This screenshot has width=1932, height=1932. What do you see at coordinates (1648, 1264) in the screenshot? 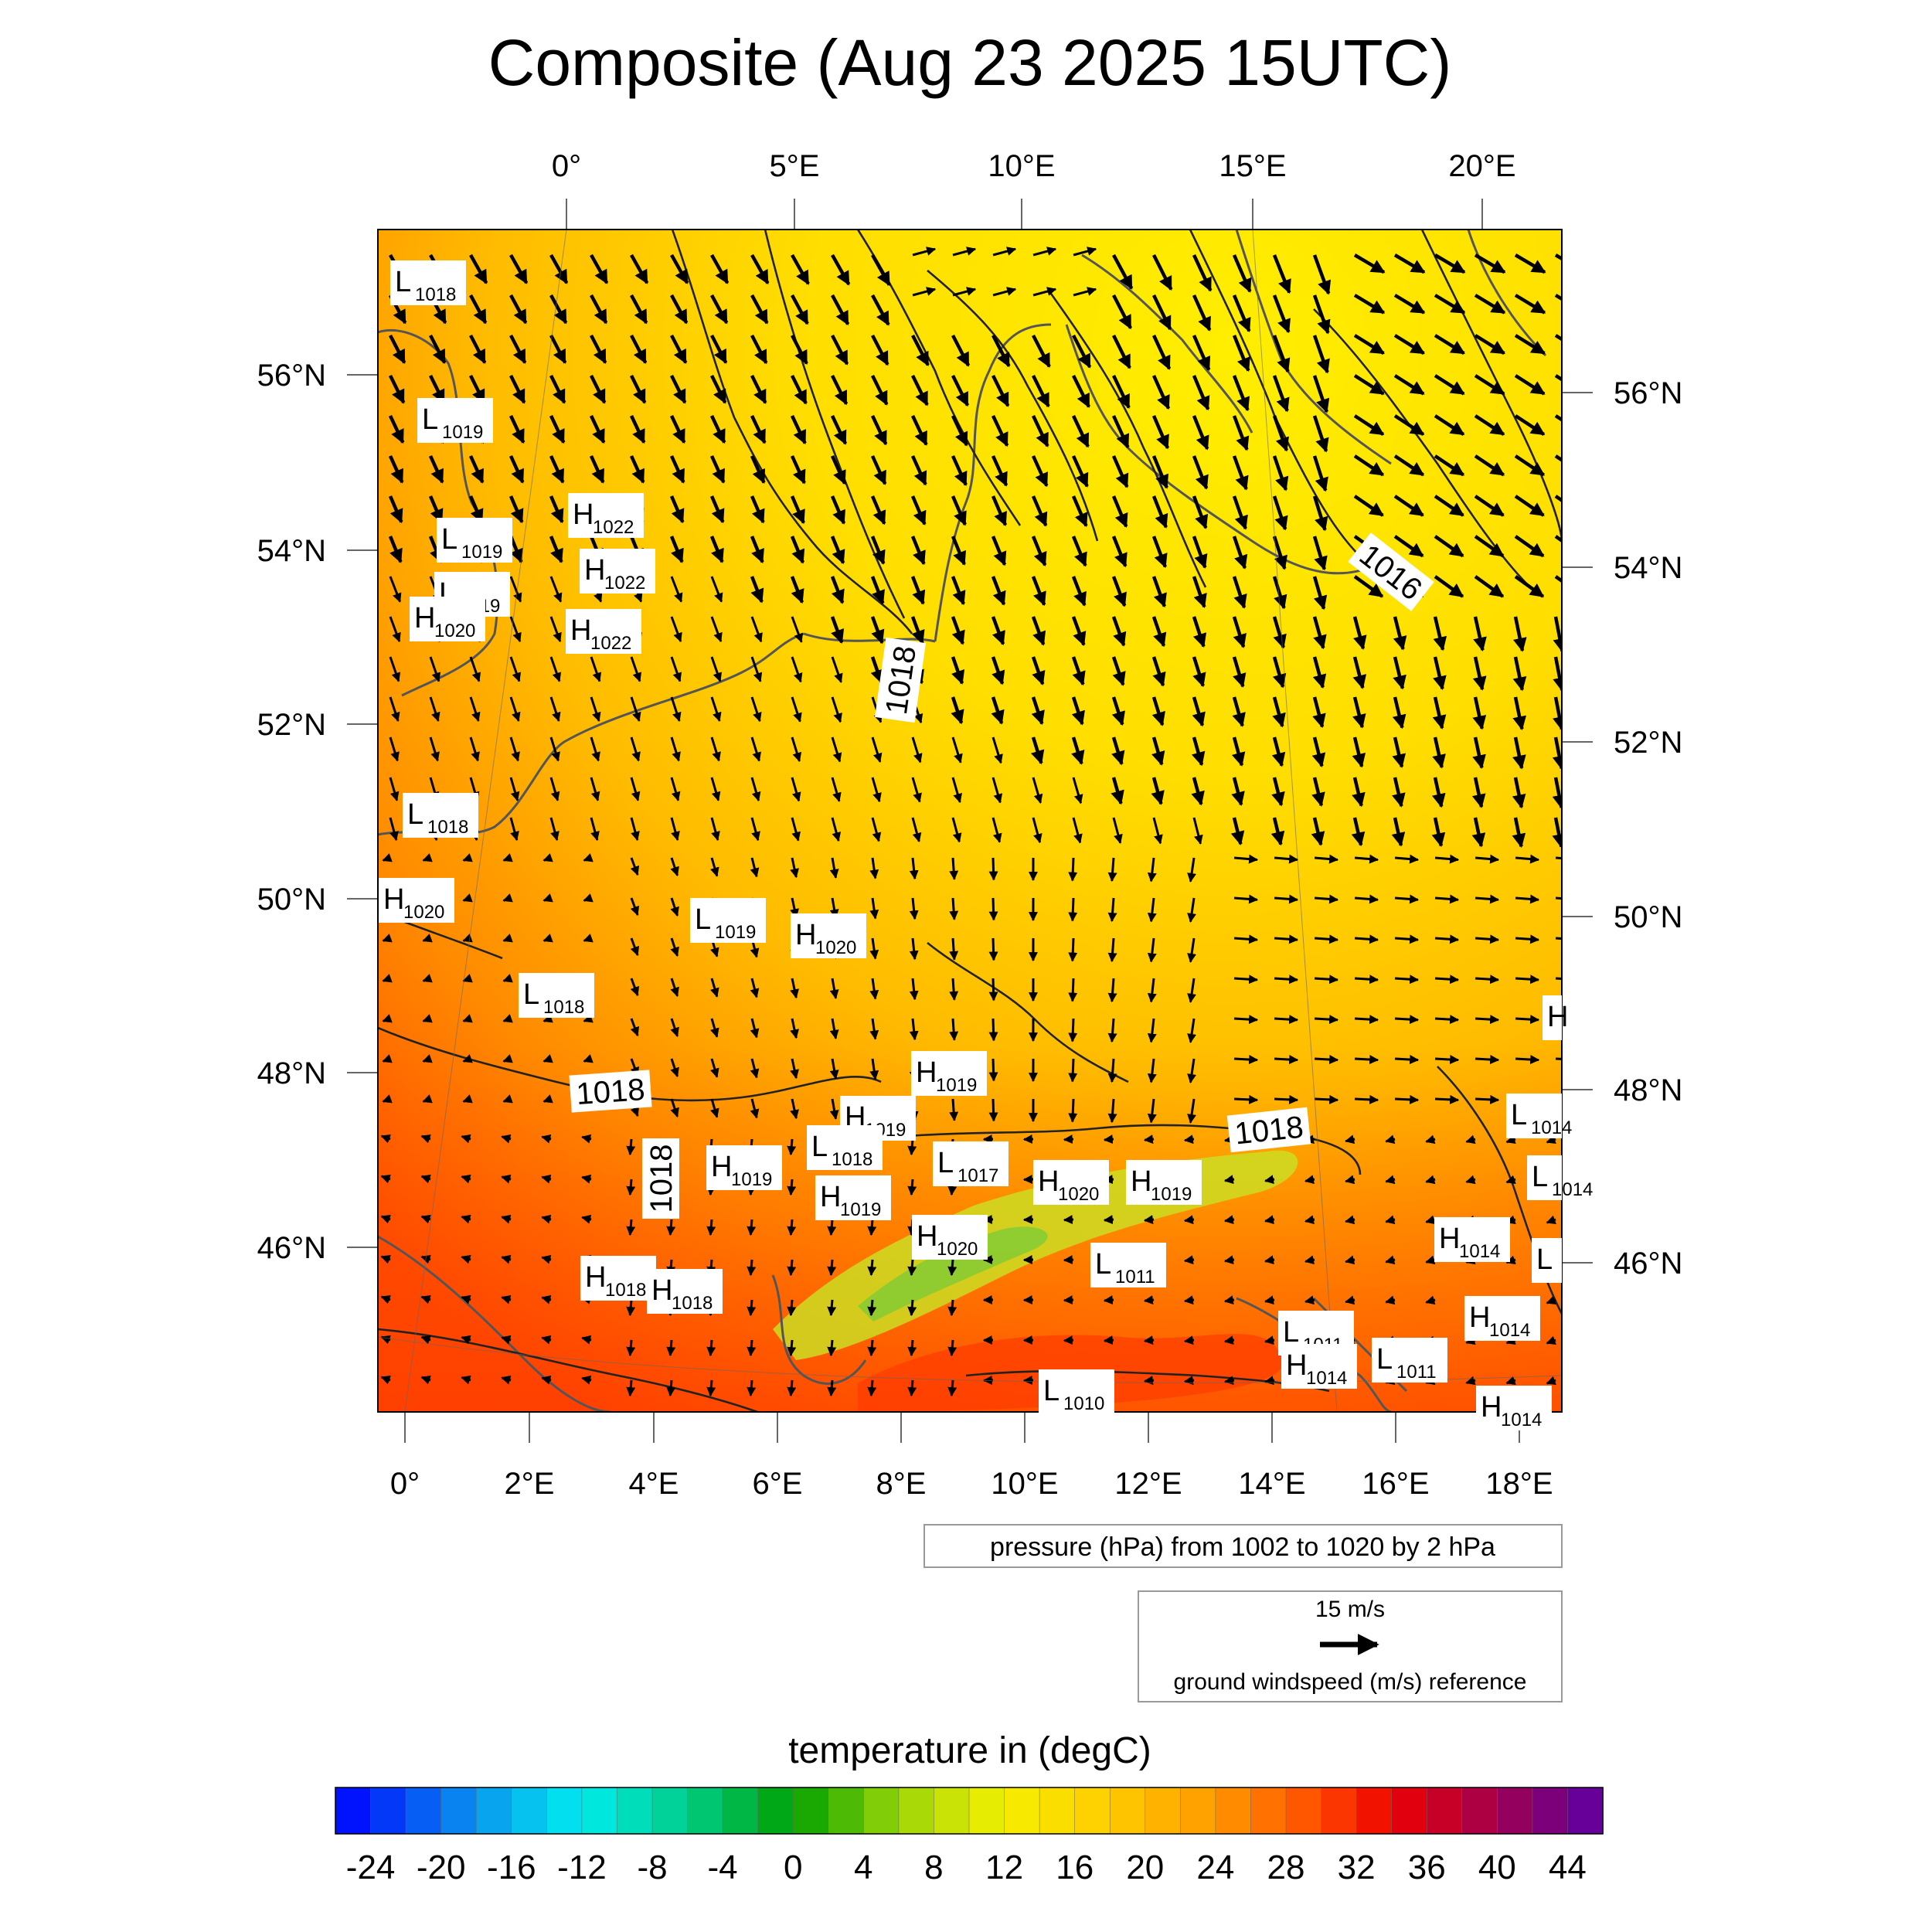
I see `lat-label: 46°N` at bounding box center [1648, 1264].